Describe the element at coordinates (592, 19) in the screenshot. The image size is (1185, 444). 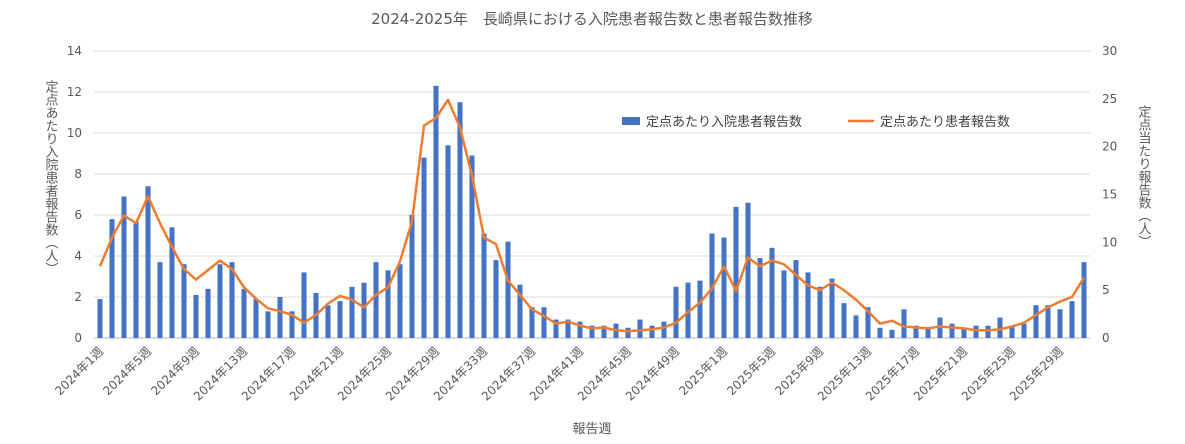
I see `chart-title: 2024-2025年 長崎県における入院患者報告数と患者報告数推移` at that location.